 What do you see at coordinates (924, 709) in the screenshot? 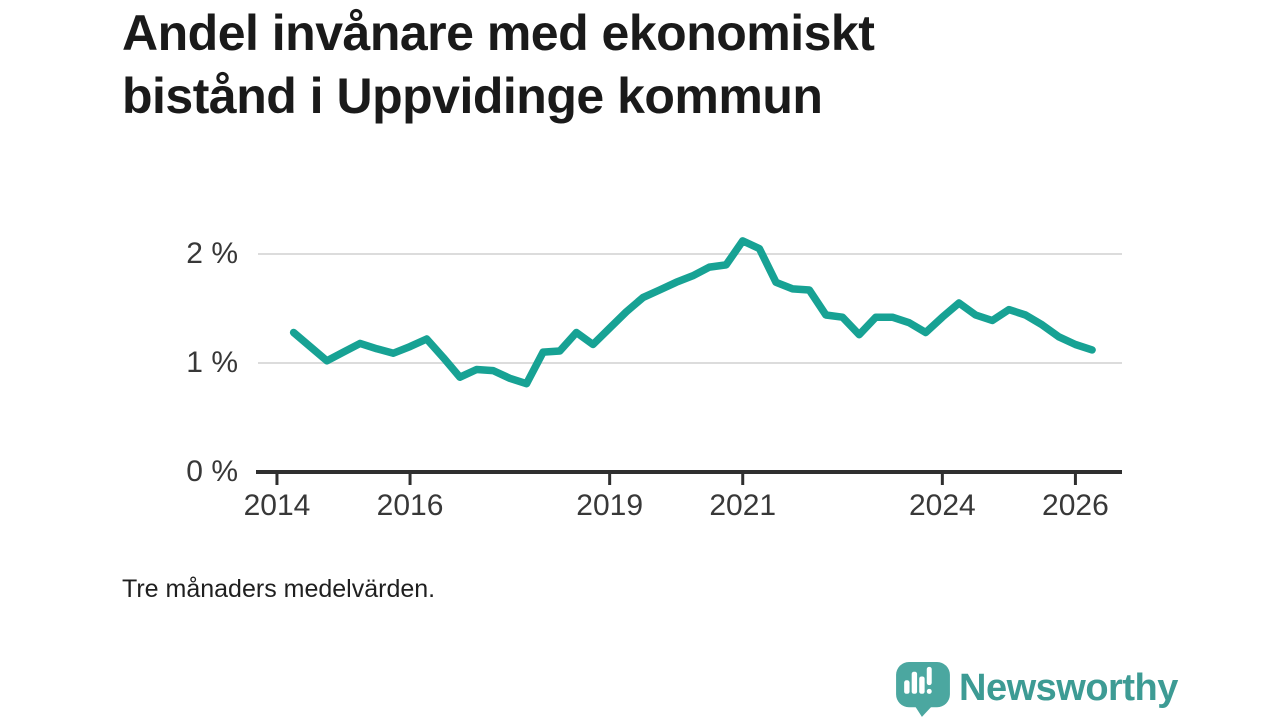
I see `logo-bubble-tail` at bounding box center [924, 709].